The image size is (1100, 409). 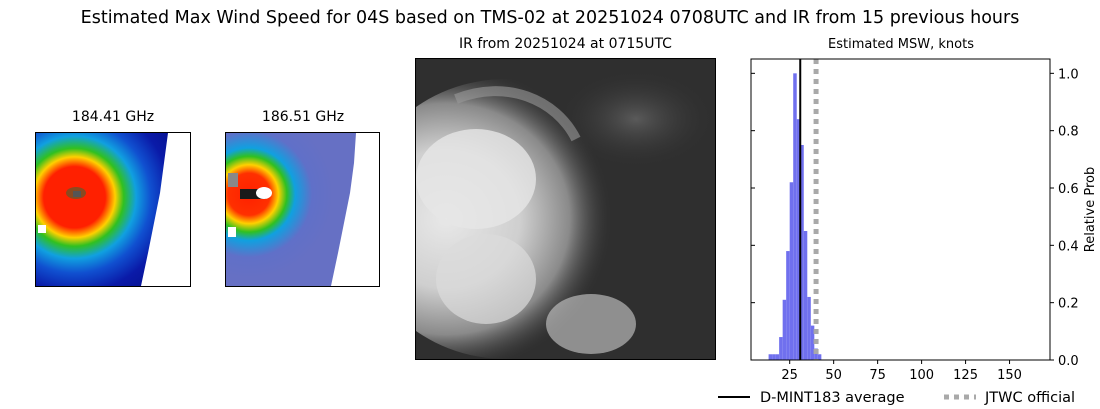 I want to click on legend: D-MINT183 average JTWC official, so click(x=896, y=398).